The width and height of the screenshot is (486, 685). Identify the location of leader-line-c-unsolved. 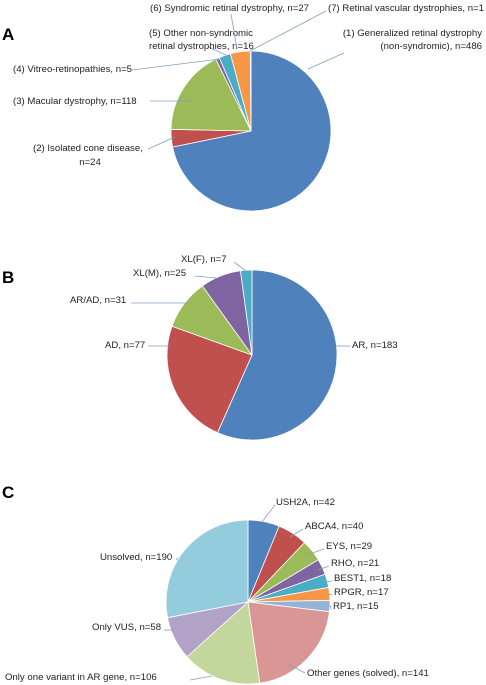
(177, 559).